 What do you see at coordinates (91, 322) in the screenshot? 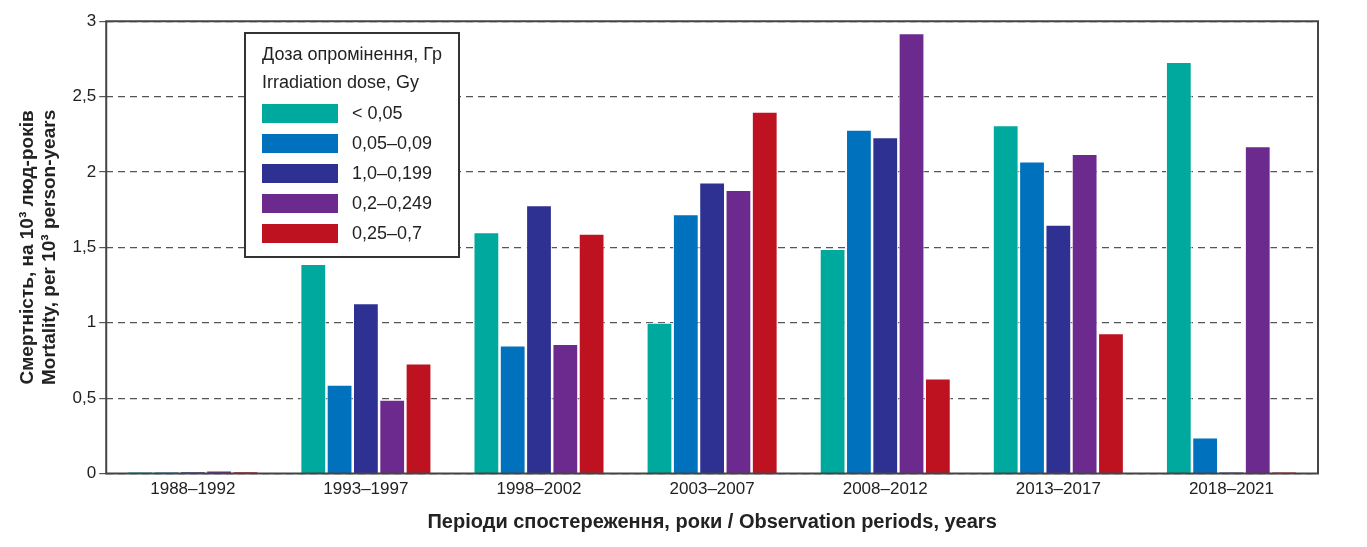
I see `y-tick-label: 1` at bounding box center [91, 322].